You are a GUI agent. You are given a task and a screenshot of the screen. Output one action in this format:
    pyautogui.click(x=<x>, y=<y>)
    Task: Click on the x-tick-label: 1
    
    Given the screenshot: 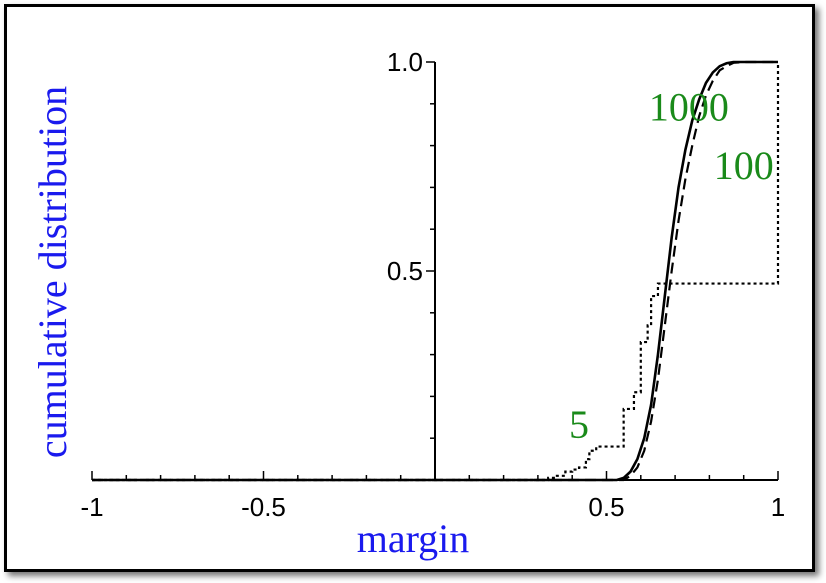 What is the action you would take?
    pyautogui.click(x=778, y=507)
    